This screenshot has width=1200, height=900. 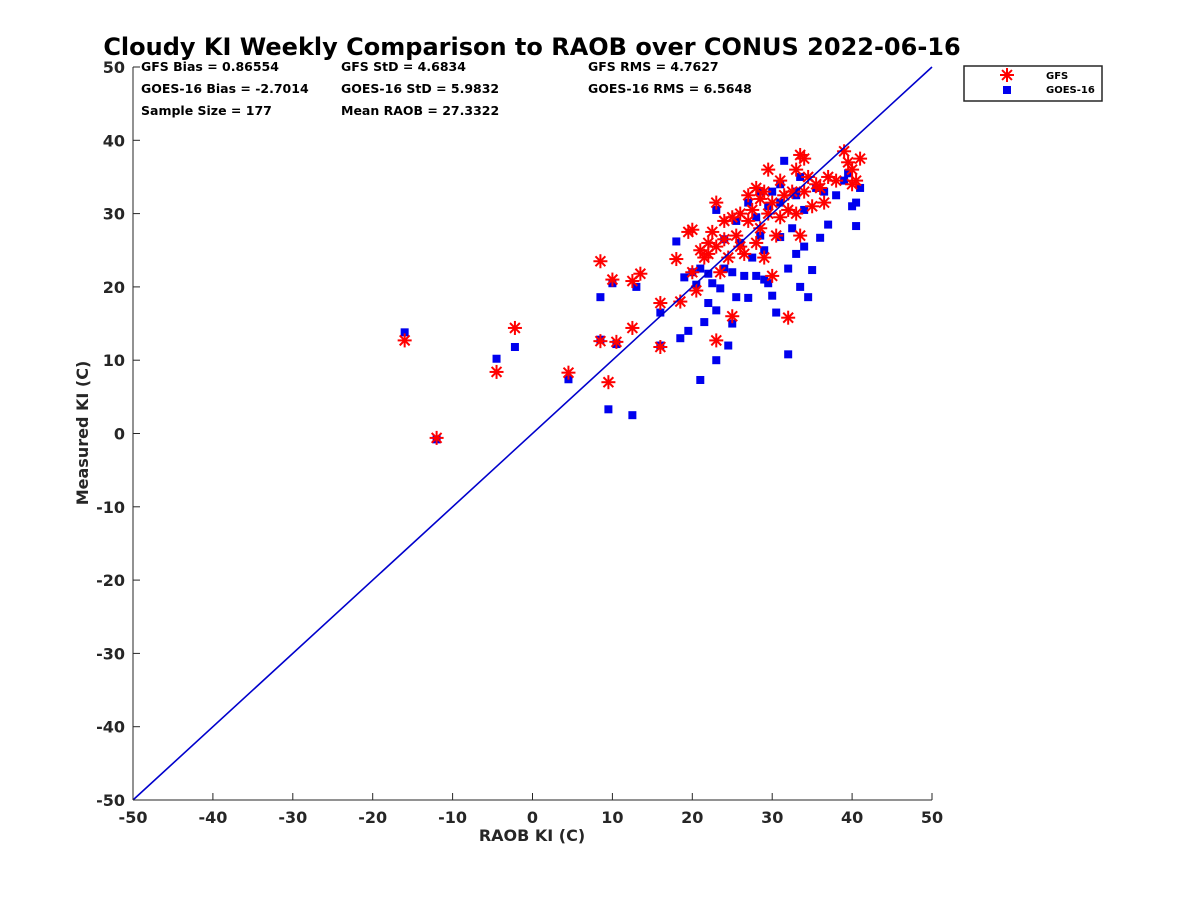 What do you see at coordinates (1070, 90) in the screenshot?
I see `legend-goes-label: GOES-16` at bounding box center [1070, 90].